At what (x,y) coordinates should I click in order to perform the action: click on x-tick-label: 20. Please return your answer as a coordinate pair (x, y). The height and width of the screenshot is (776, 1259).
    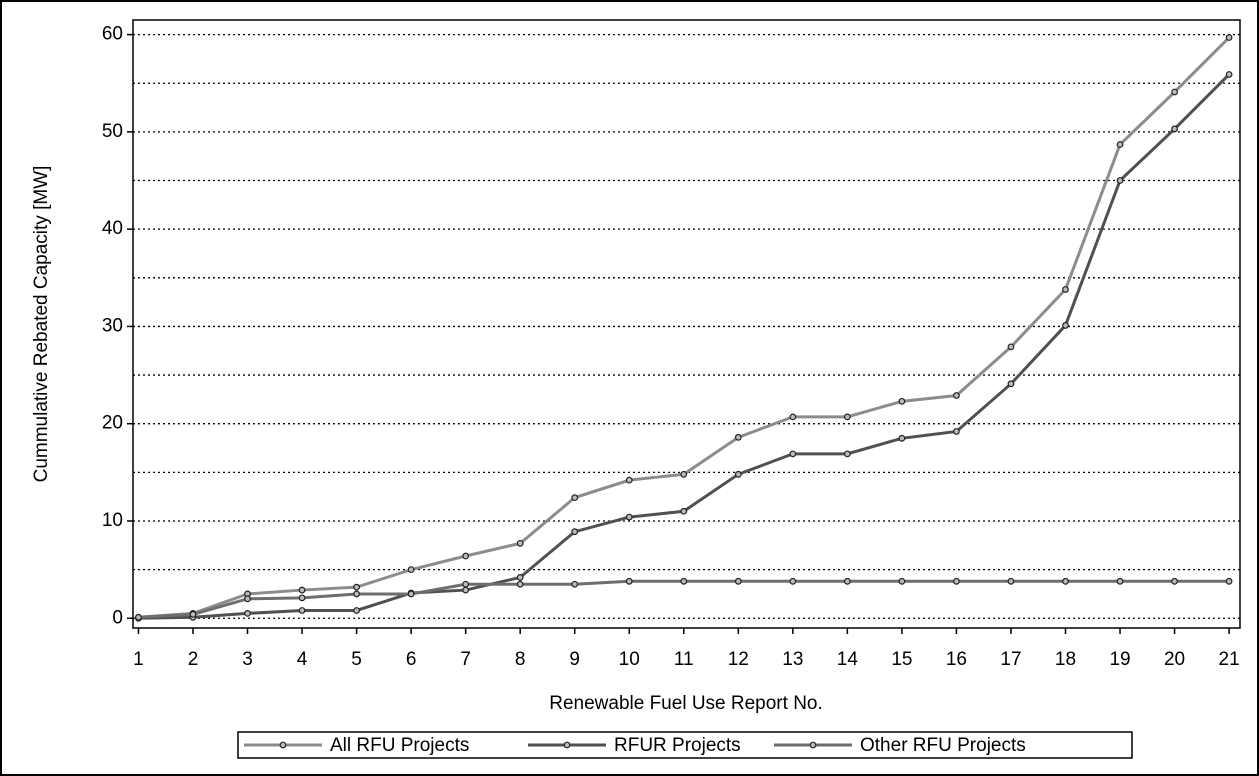
    Looking at the image, I should click on (1174, 659).